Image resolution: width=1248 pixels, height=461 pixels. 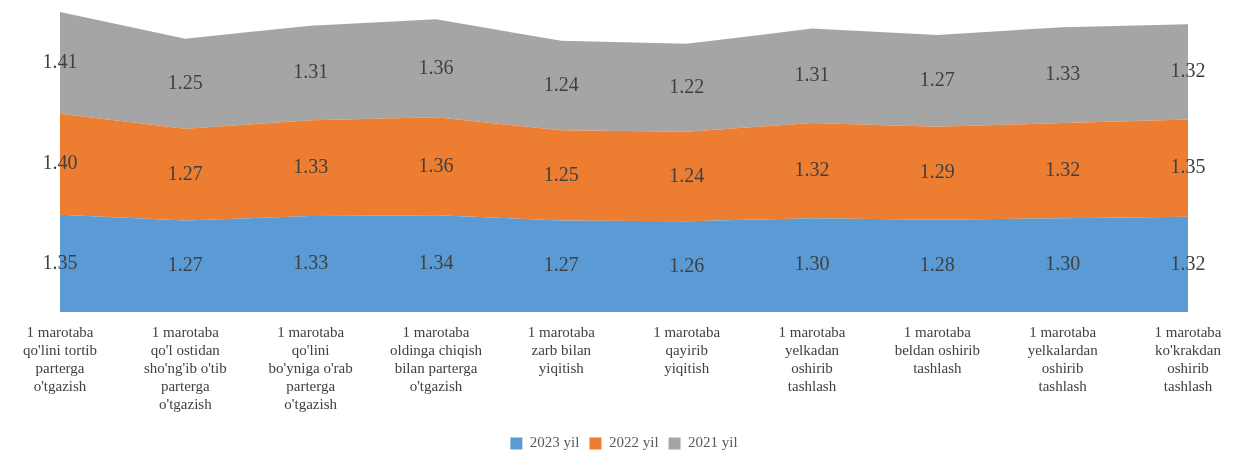 I want to click on x-tick-label: 1 marotaba qo'lini bo'yniga o'rab parterga o'tgazish, so click(x=310, y=367).